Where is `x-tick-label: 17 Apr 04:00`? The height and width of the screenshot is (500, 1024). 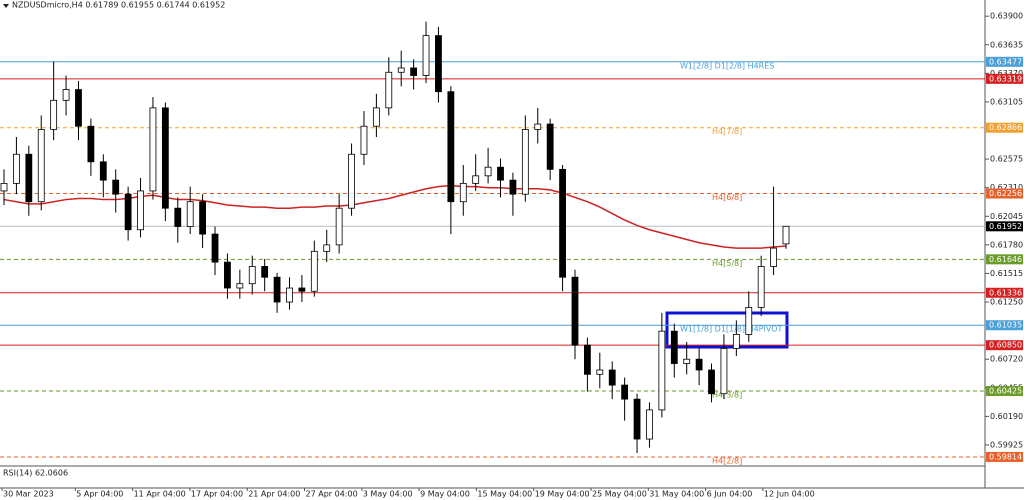
x-tick-label: 17 Apr 04:00 is located at coordinates (217, 494).